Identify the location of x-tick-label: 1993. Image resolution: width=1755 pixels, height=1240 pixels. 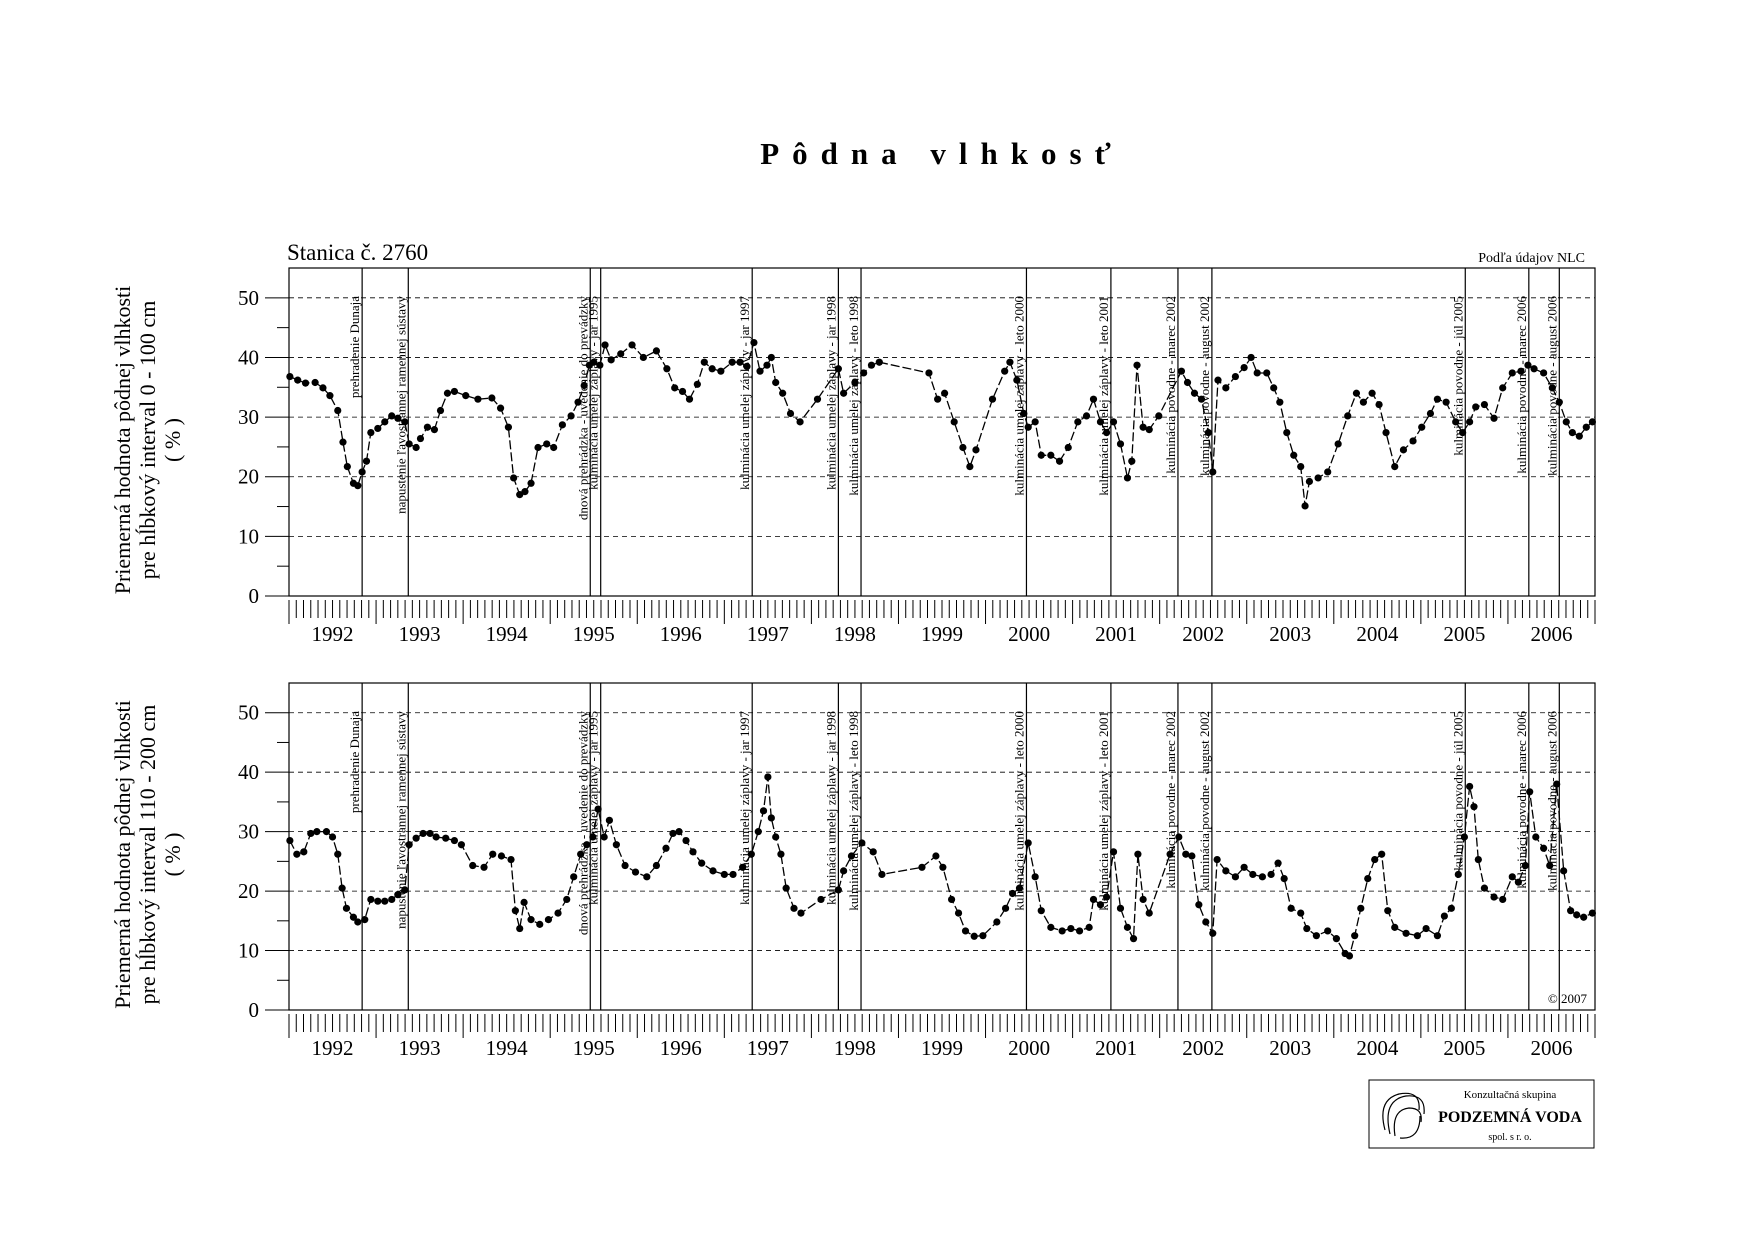
(420, 634).